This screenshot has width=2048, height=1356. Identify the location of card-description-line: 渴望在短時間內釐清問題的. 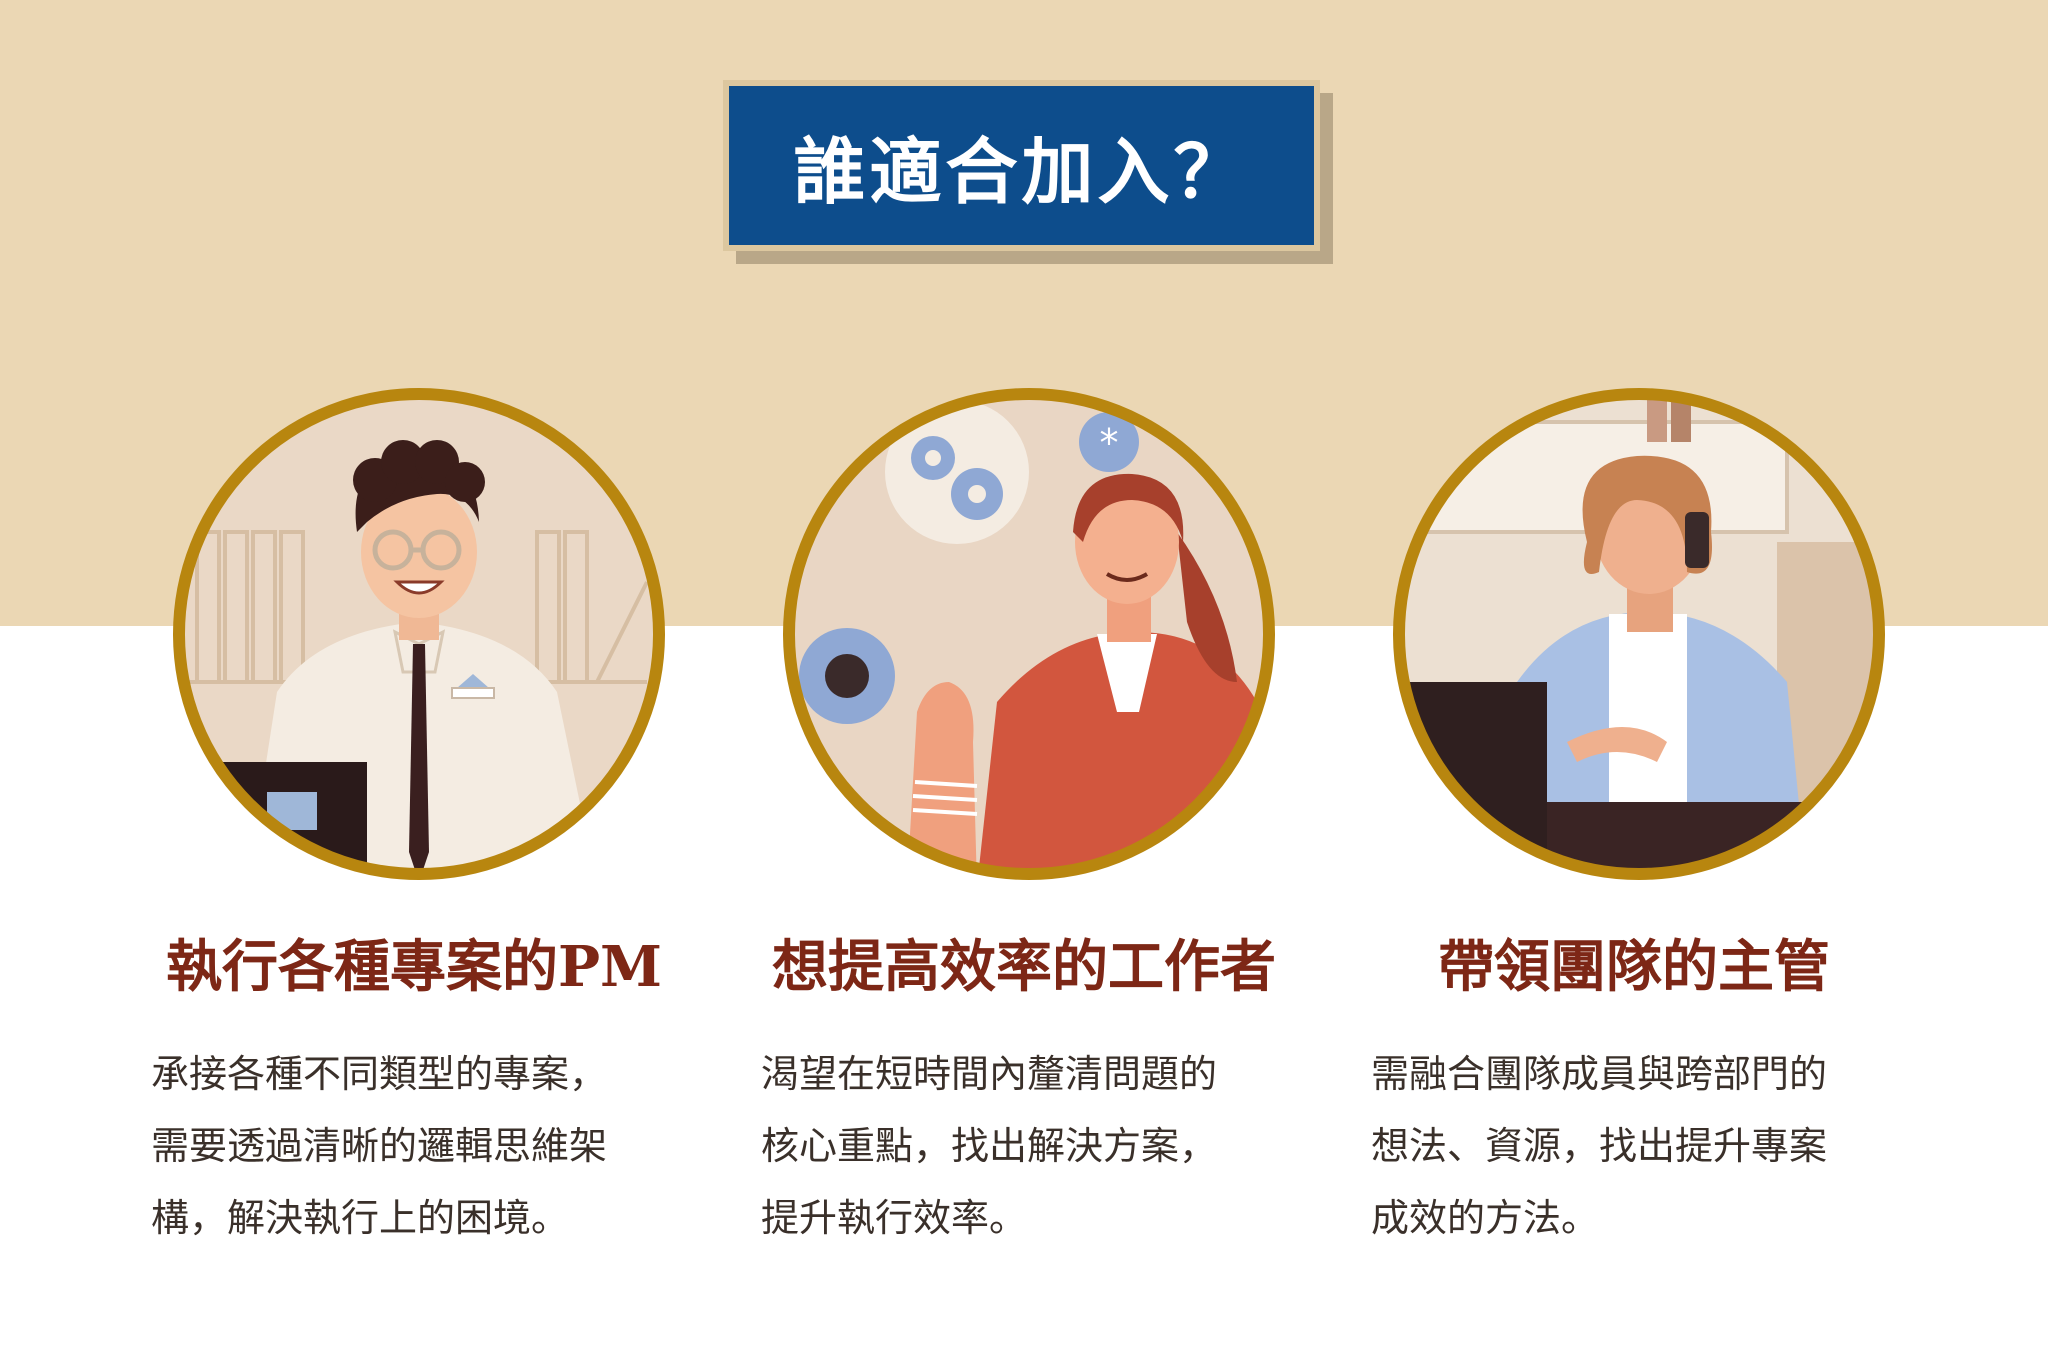
(989, 1074).